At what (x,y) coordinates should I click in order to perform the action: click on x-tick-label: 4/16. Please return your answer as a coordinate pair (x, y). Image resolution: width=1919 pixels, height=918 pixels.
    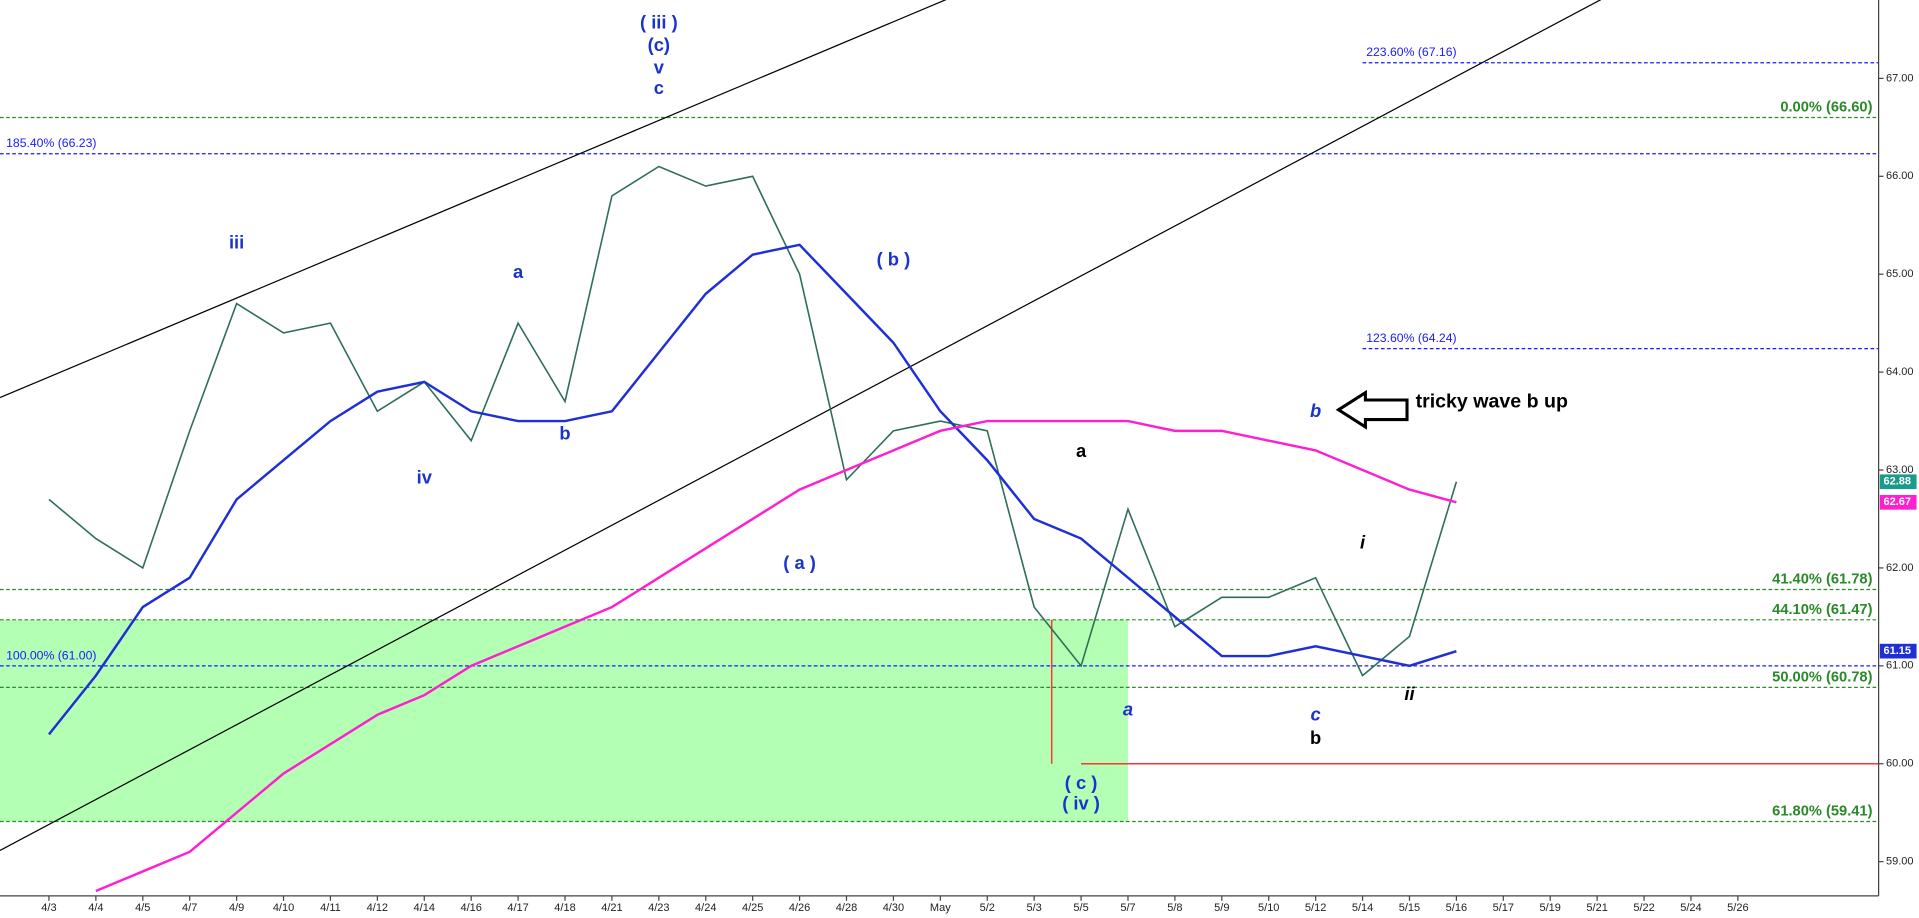
    Looking at the image, I should click on (470, 908).